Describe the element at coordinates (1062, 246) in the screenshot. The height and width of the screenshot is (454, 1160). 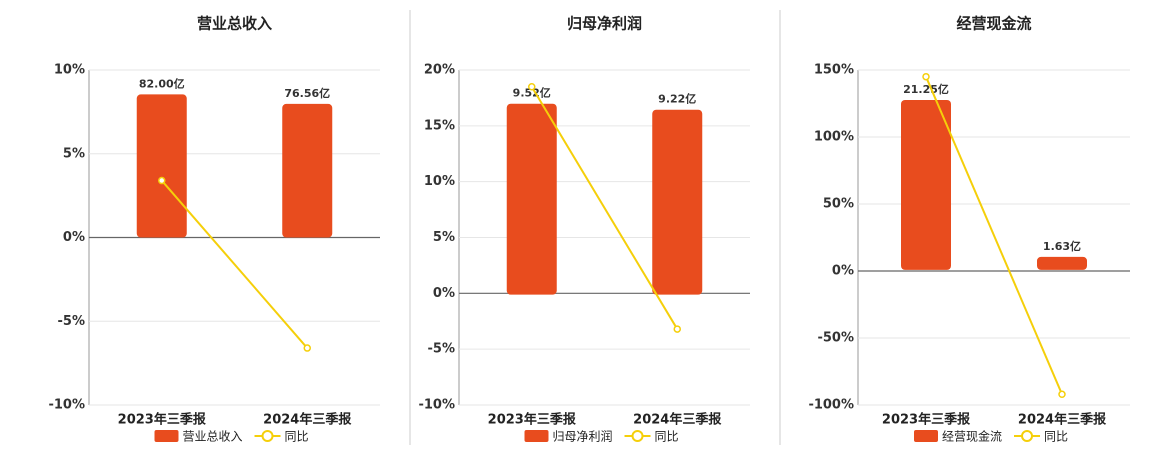
I see `value-label: 1.63亿` at that location.